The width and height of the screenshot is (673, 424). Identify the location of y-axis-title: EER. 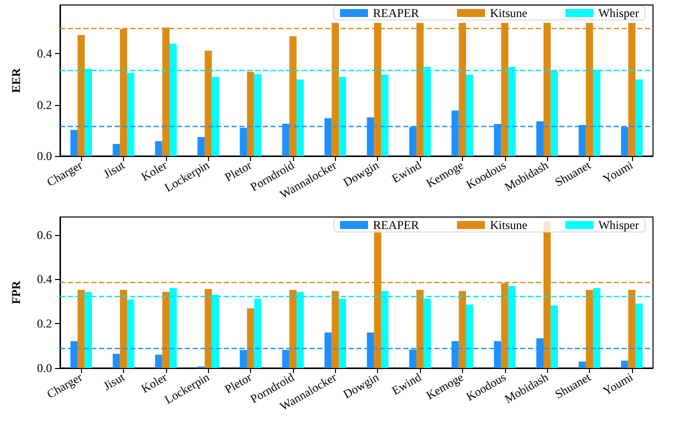
(16, 80).